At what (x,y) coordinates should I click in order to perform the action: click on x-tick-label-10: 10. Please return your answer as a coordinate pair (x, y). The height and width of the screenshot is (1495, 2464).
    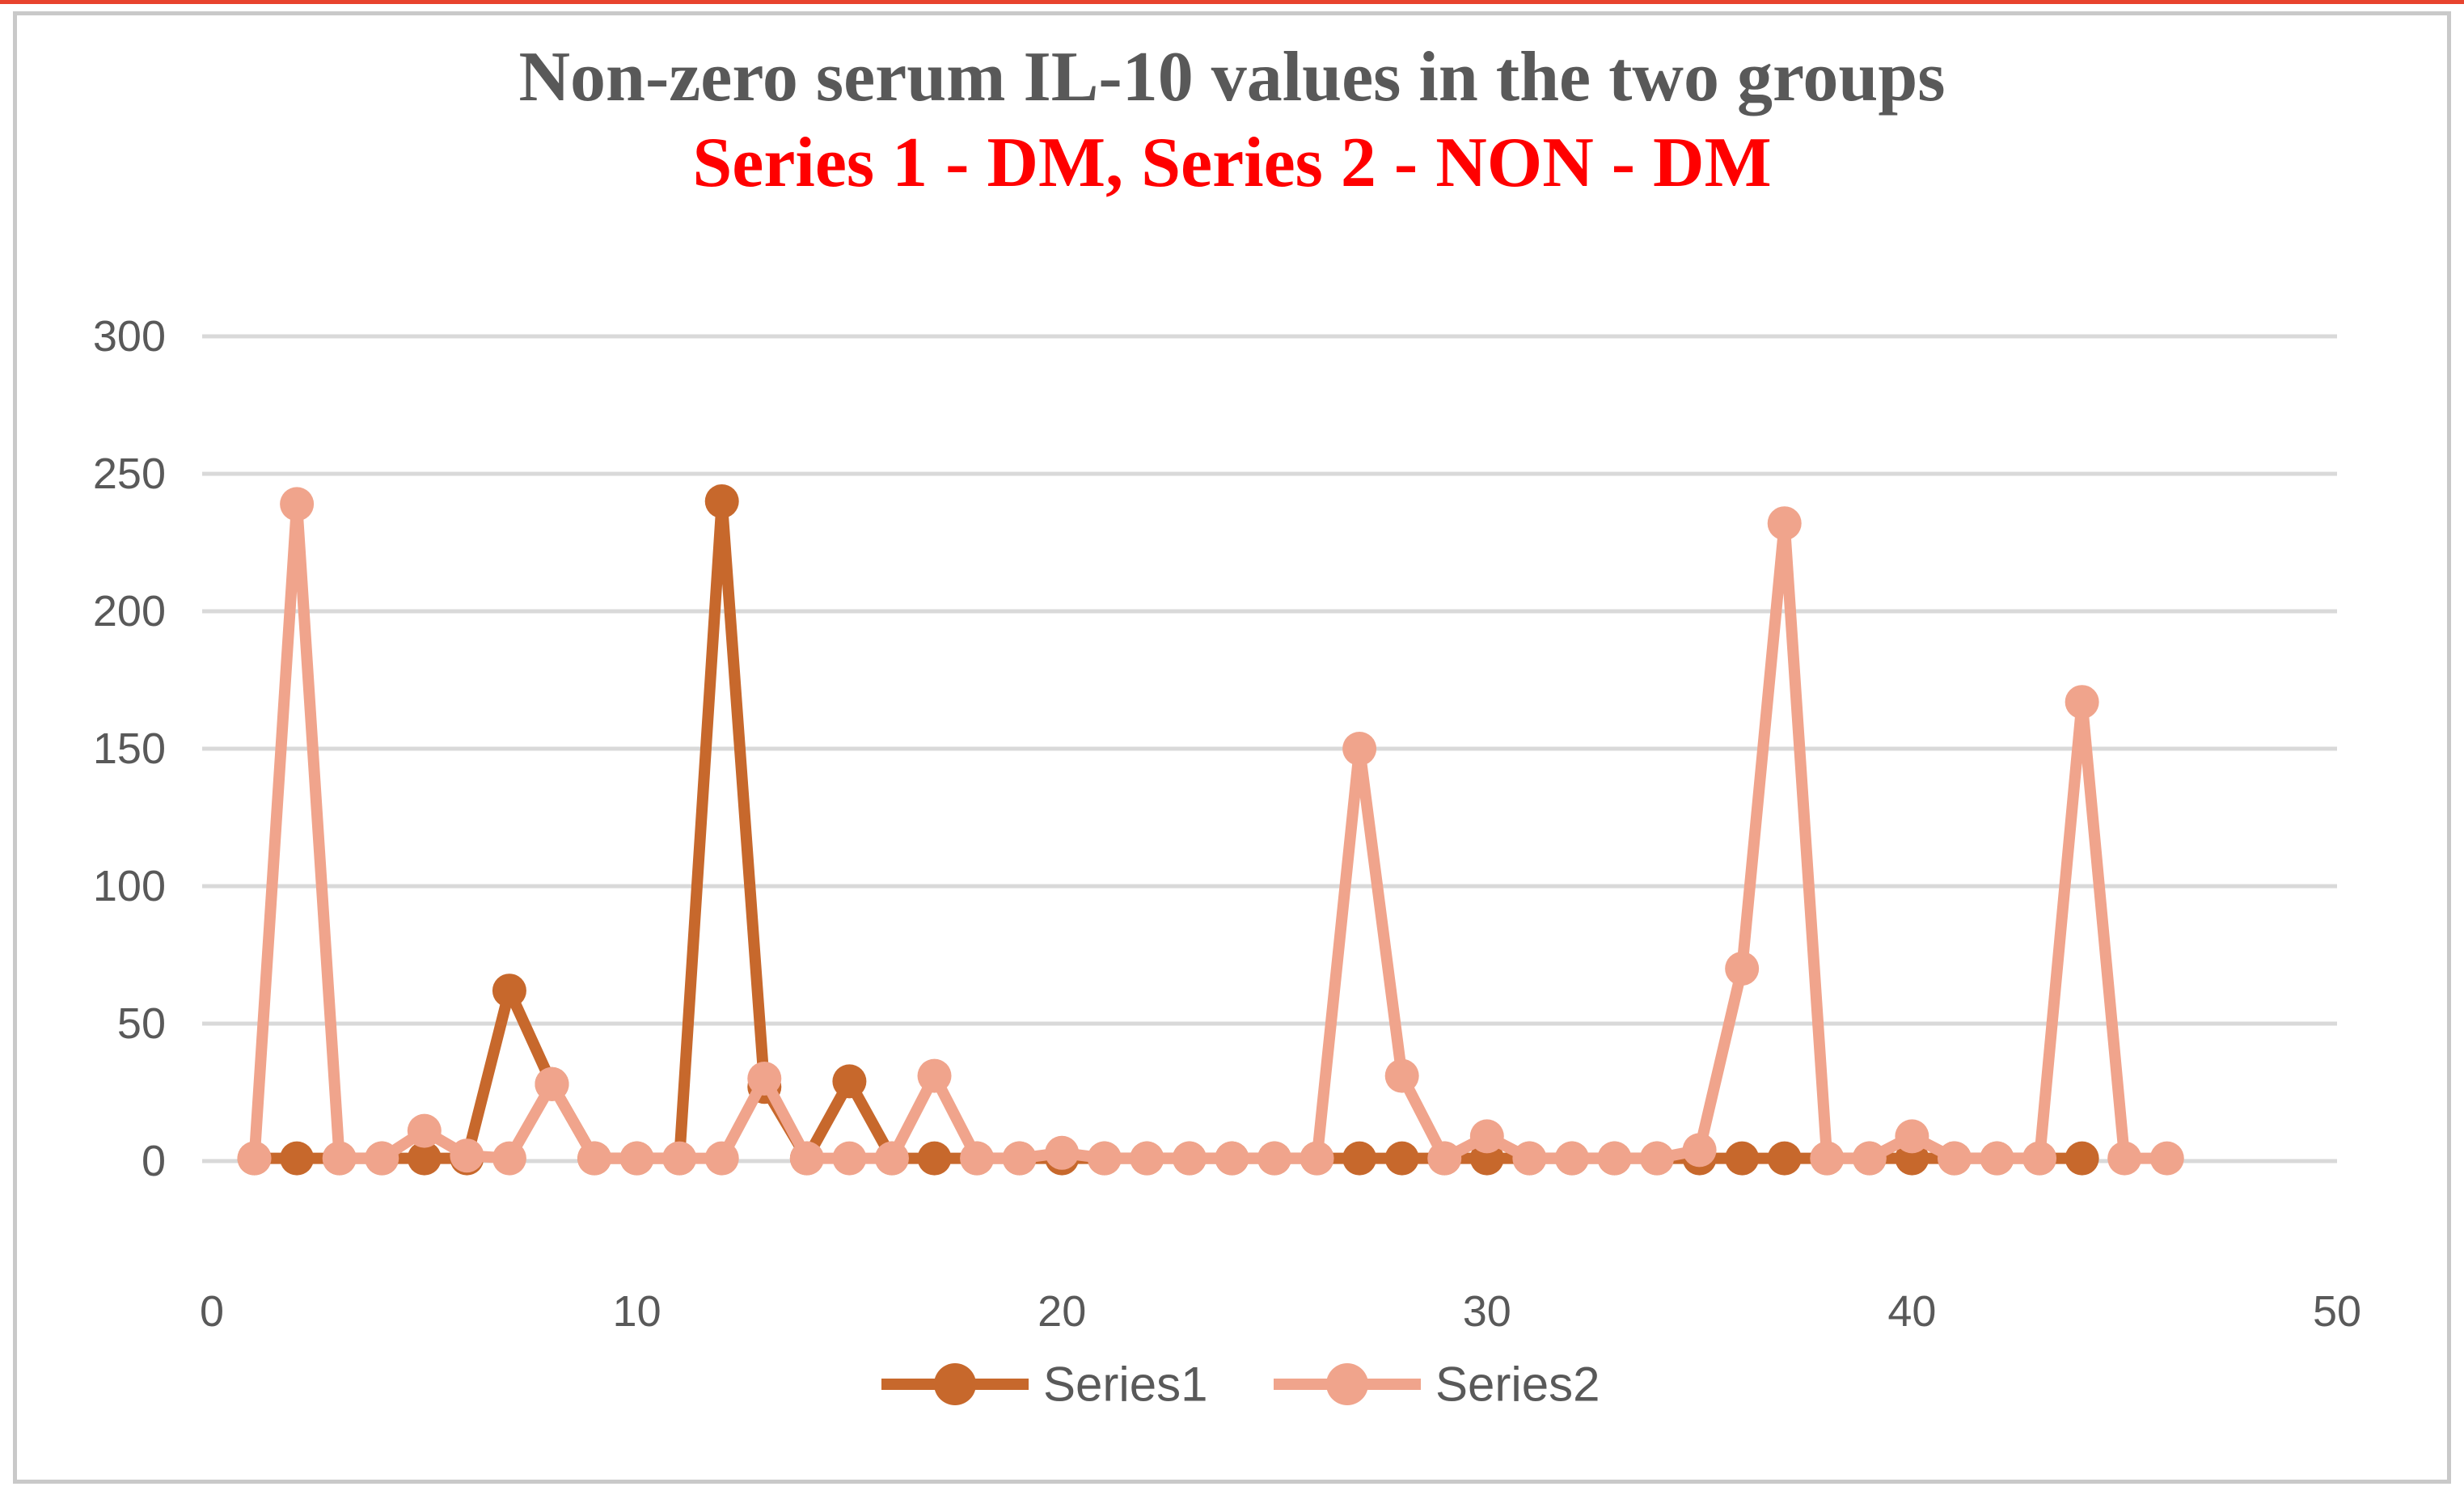
    Looking at the image, I should click on (637, 1311).